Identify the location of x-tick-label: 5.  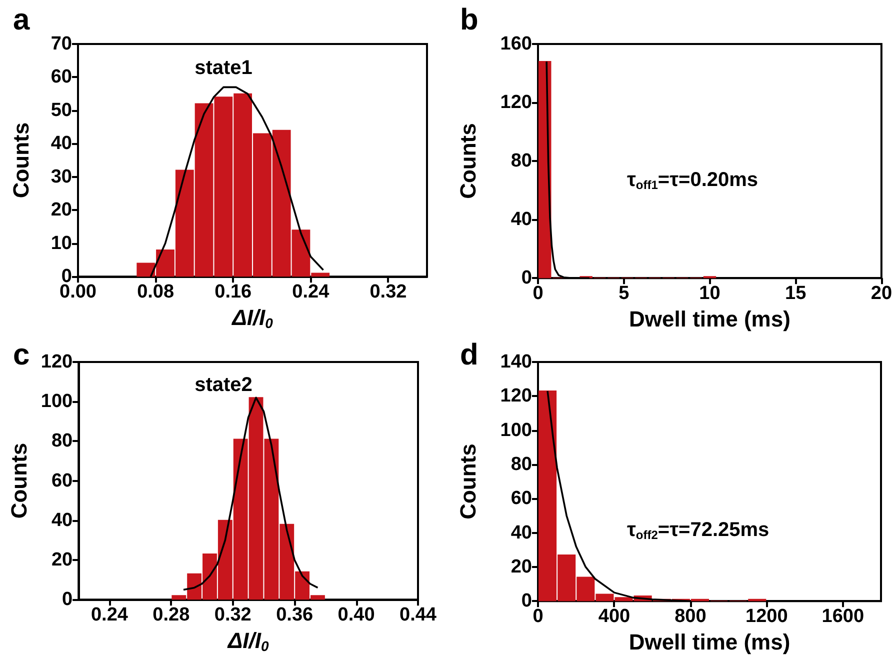
(624, 293).